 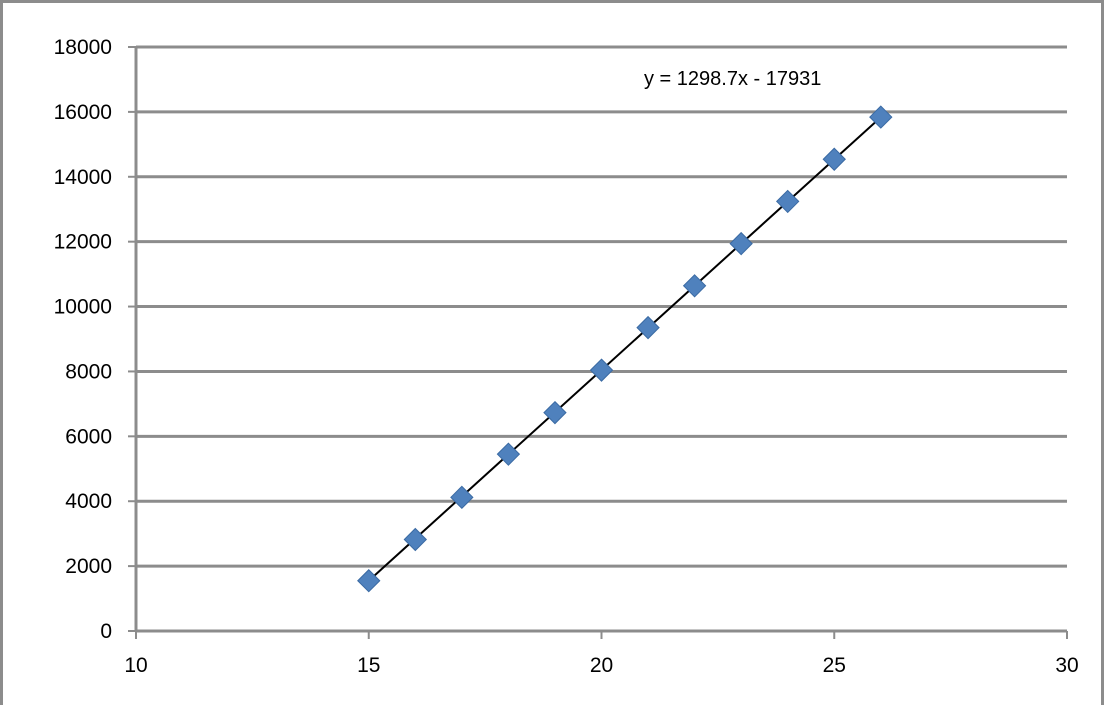 What do you see at coordinates (88, 566) in the screenshot?
I see `y-tick-label: 2000` at bounding box center [88, 566].